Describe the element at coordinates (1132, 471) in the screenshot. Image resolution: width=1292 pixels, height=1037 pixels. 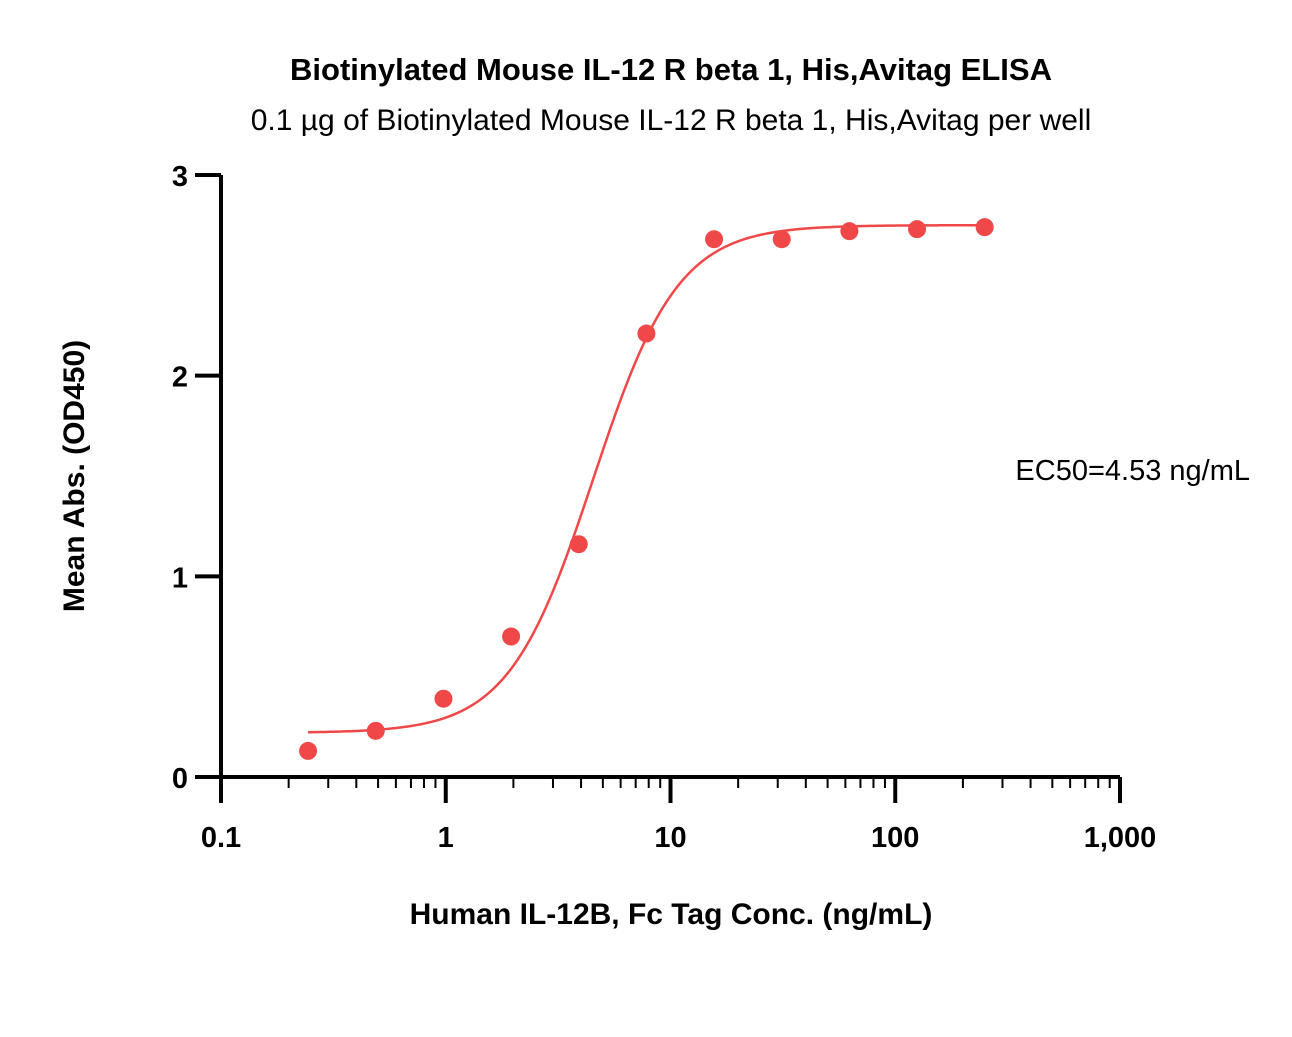
I see `ec50-annotation: EC50=4.53 ng/mL` at that location.